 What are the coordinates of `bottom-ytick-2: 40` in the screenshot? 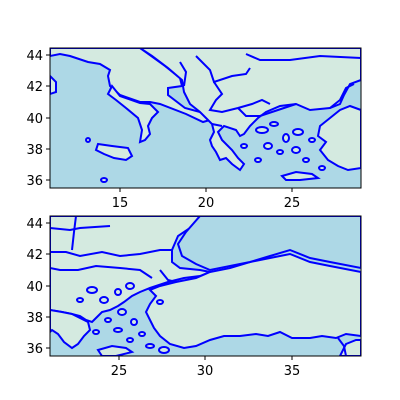 It's located at (34, 287).